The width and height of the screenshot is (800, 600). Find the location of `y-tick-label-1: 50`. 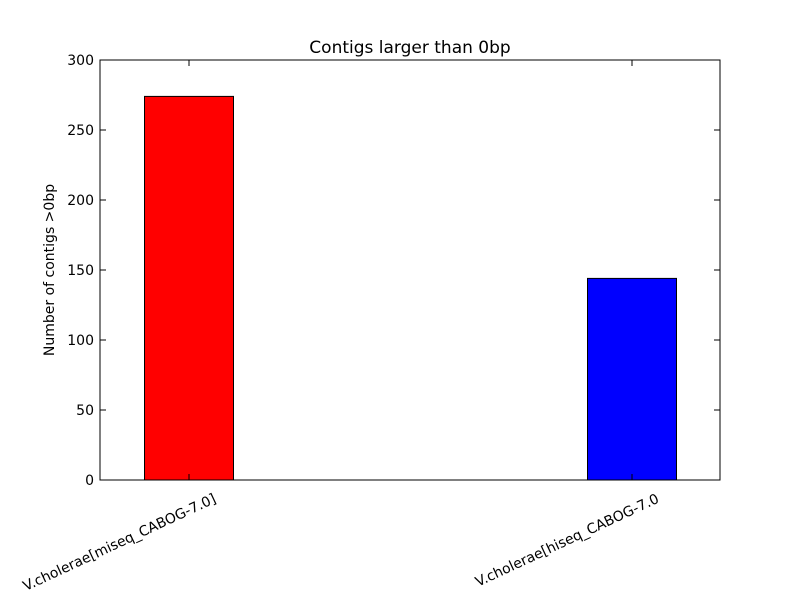

y-tick-label-1: 50 is located at coordinates (85, 411).